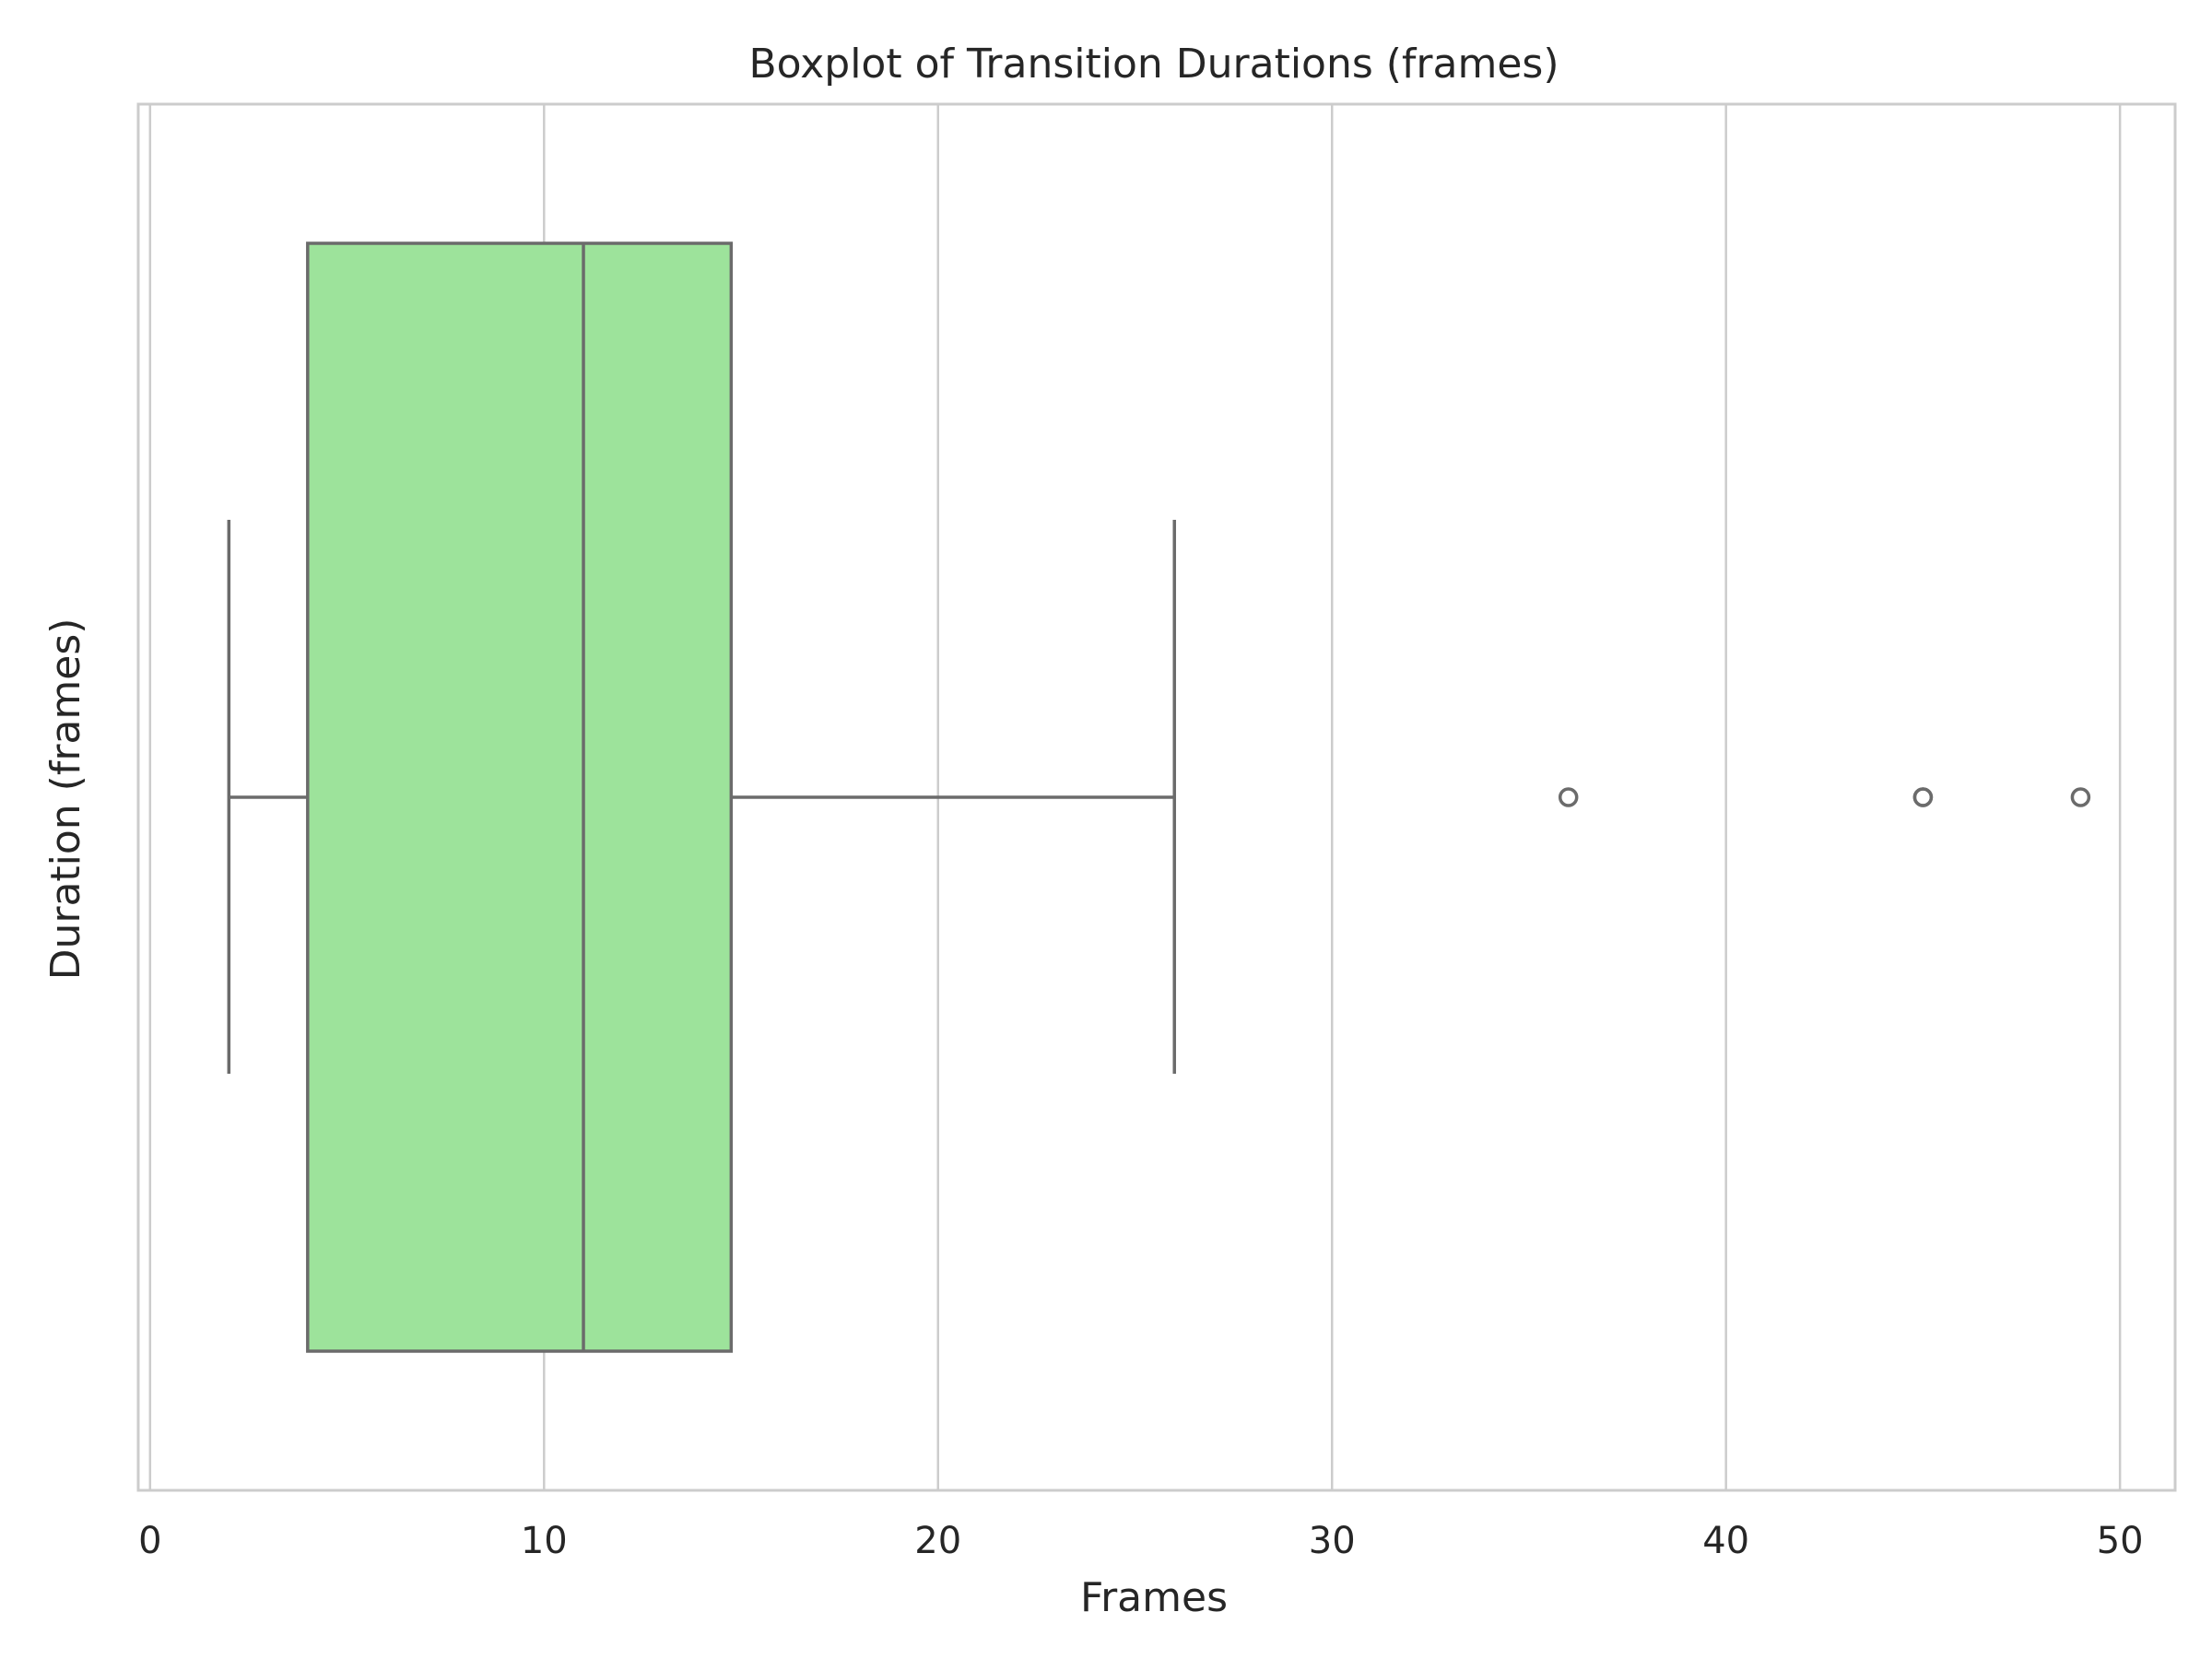 This screenshot has height=1659, width=2212. What do you see at coordinates (520, 797) in the screenshot?
I see `iqr-box` at bounding box center [520, 797].